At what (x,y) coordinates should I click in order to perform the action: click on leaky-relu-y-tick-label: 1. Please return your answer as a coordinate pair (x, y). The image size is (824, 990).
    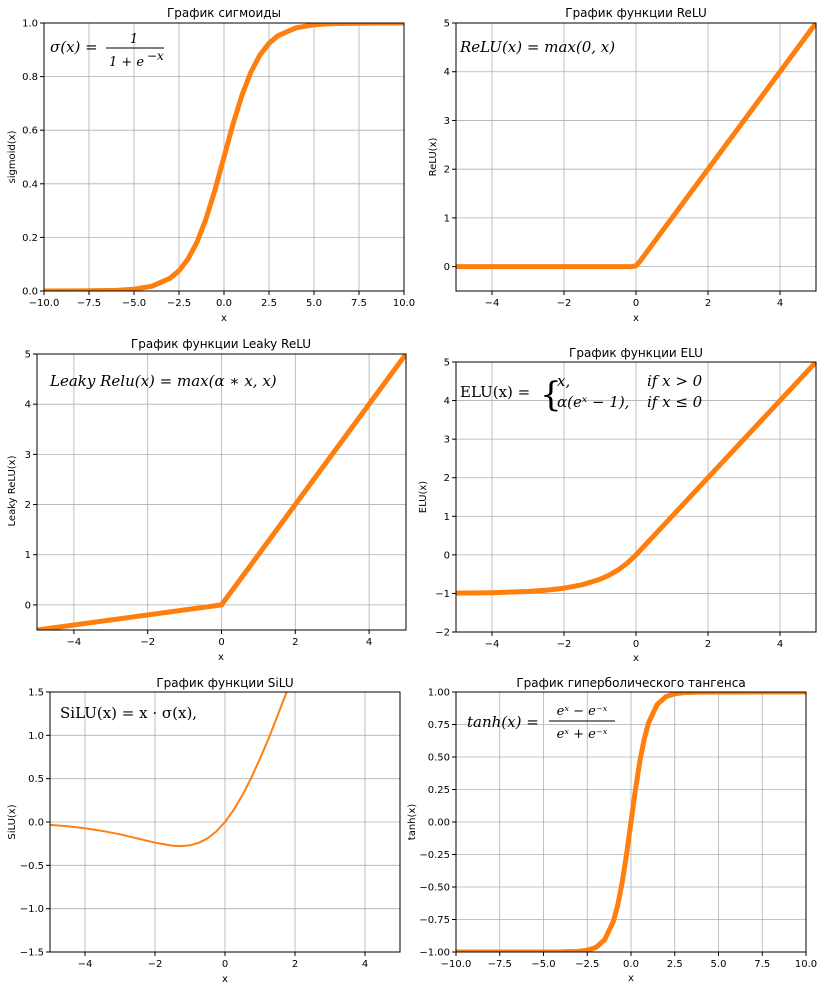
    Looking at the image, I should click on (28, 555).